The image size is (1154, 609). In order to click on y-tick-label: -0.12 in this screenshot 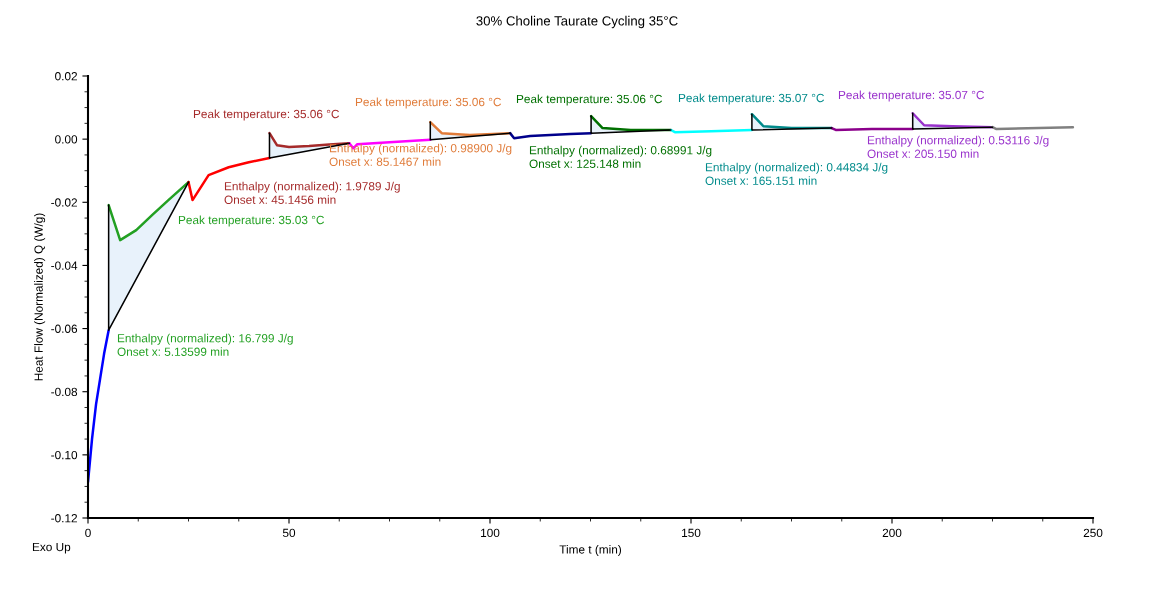, I will do `click(64, 518)`.